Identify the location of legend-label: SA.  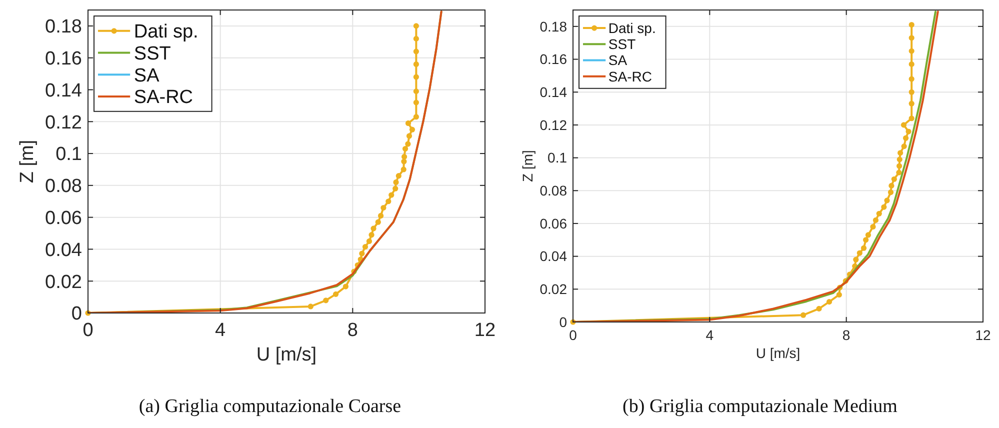
(147, 75).